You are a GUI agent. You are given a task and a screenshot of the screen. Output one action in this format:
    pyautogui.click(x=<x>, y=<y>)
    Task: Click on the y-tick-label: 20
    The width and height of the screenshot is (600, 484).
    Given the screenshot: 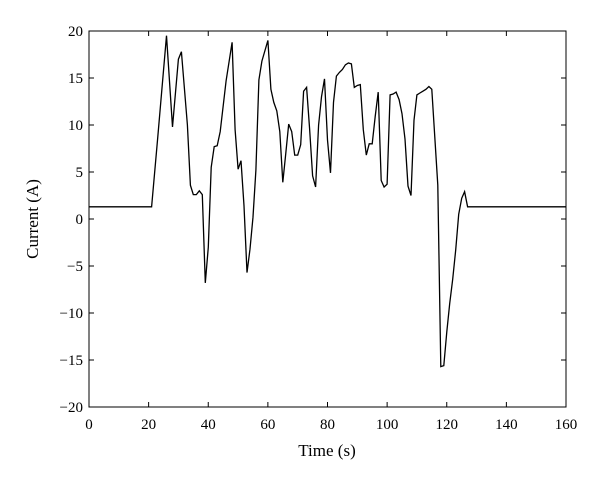 What is the action you would take?
    pyautogui.click(x=75, y=32)
    